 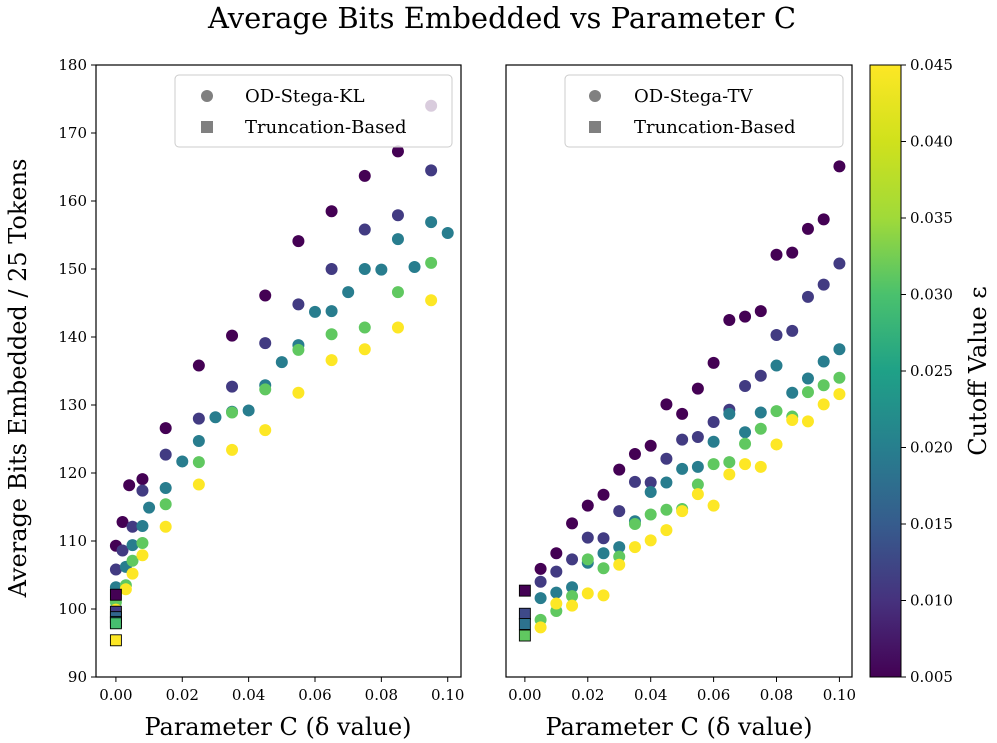 I want to click on colorbar-tick-label: 0.030, so click(x=931, y=295).